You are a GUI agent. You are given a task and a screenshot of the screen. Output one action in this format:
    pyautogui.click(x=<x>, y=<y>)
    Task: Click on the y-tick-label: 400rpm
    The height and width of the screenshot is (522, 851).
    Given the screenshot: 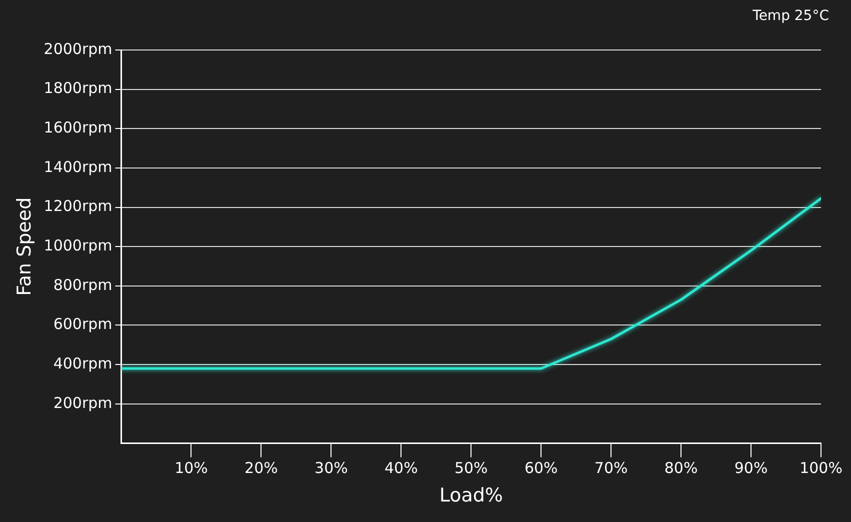 What is the action you would take?
    pyautogui.click(x=82, y=363)
    